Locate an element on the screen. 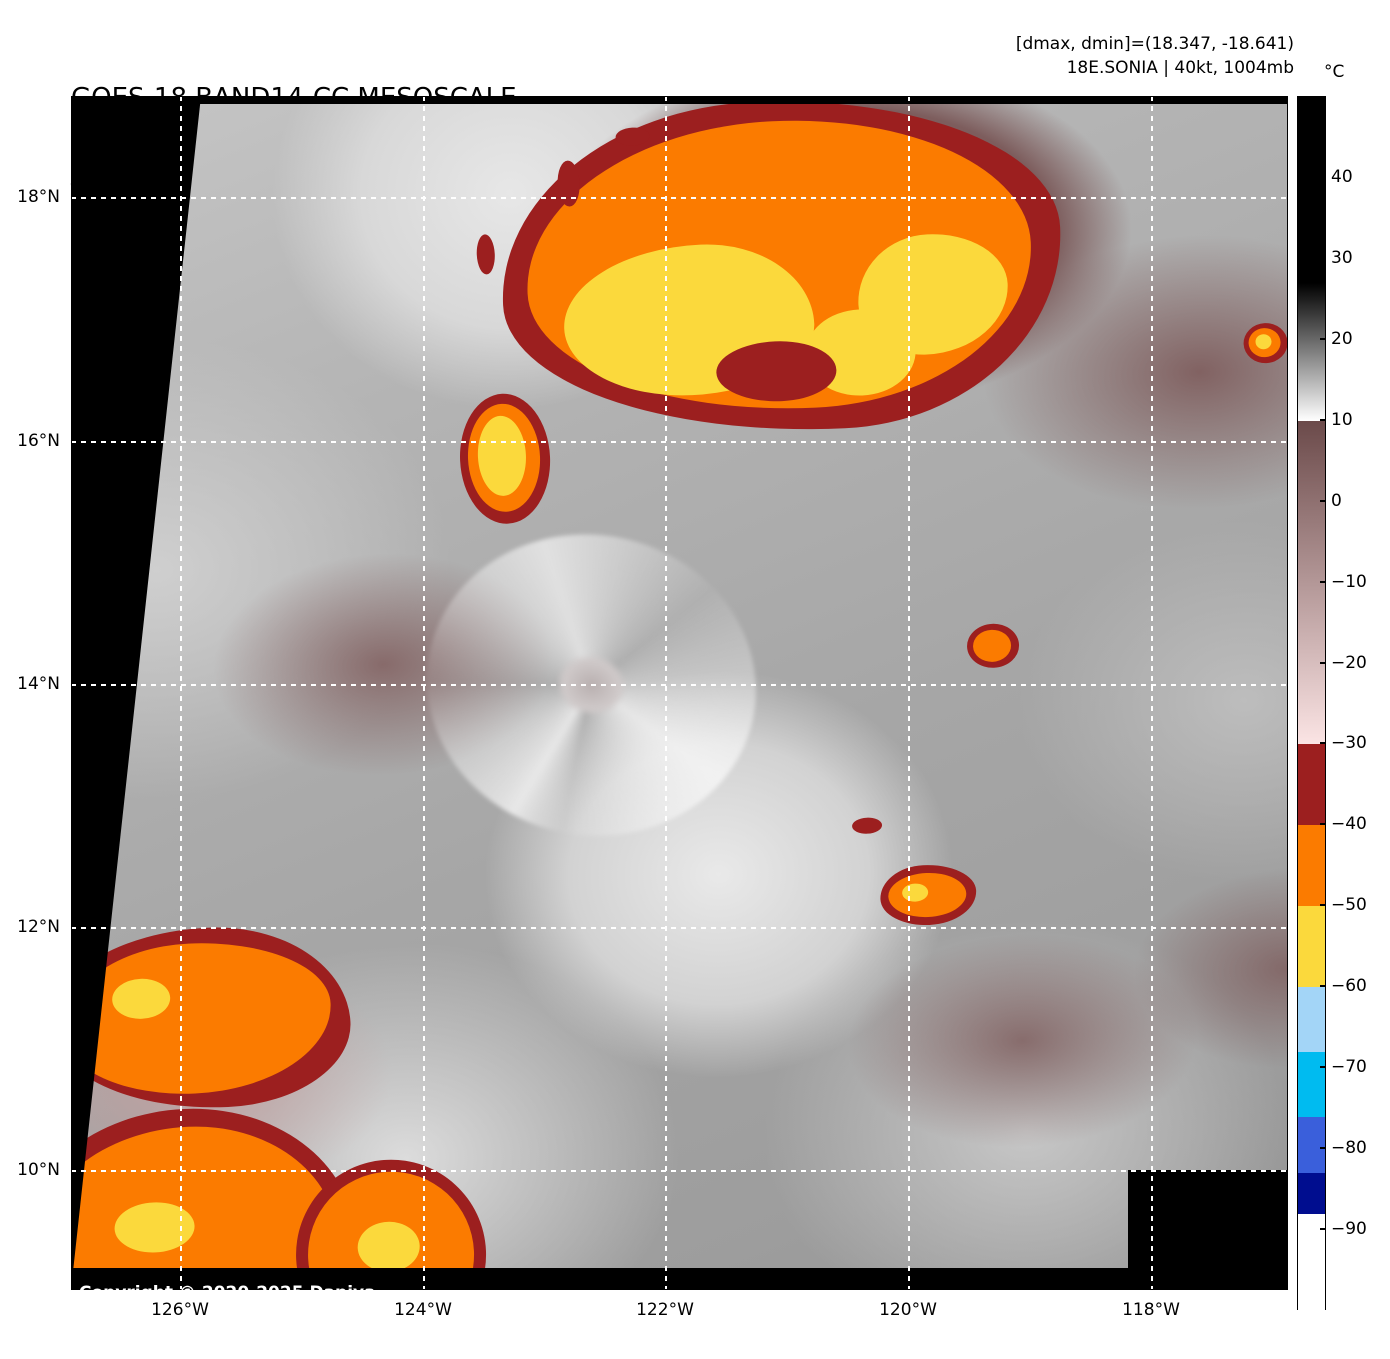  colorbar-tickmark--30 is located at coordinates (1323, 743).